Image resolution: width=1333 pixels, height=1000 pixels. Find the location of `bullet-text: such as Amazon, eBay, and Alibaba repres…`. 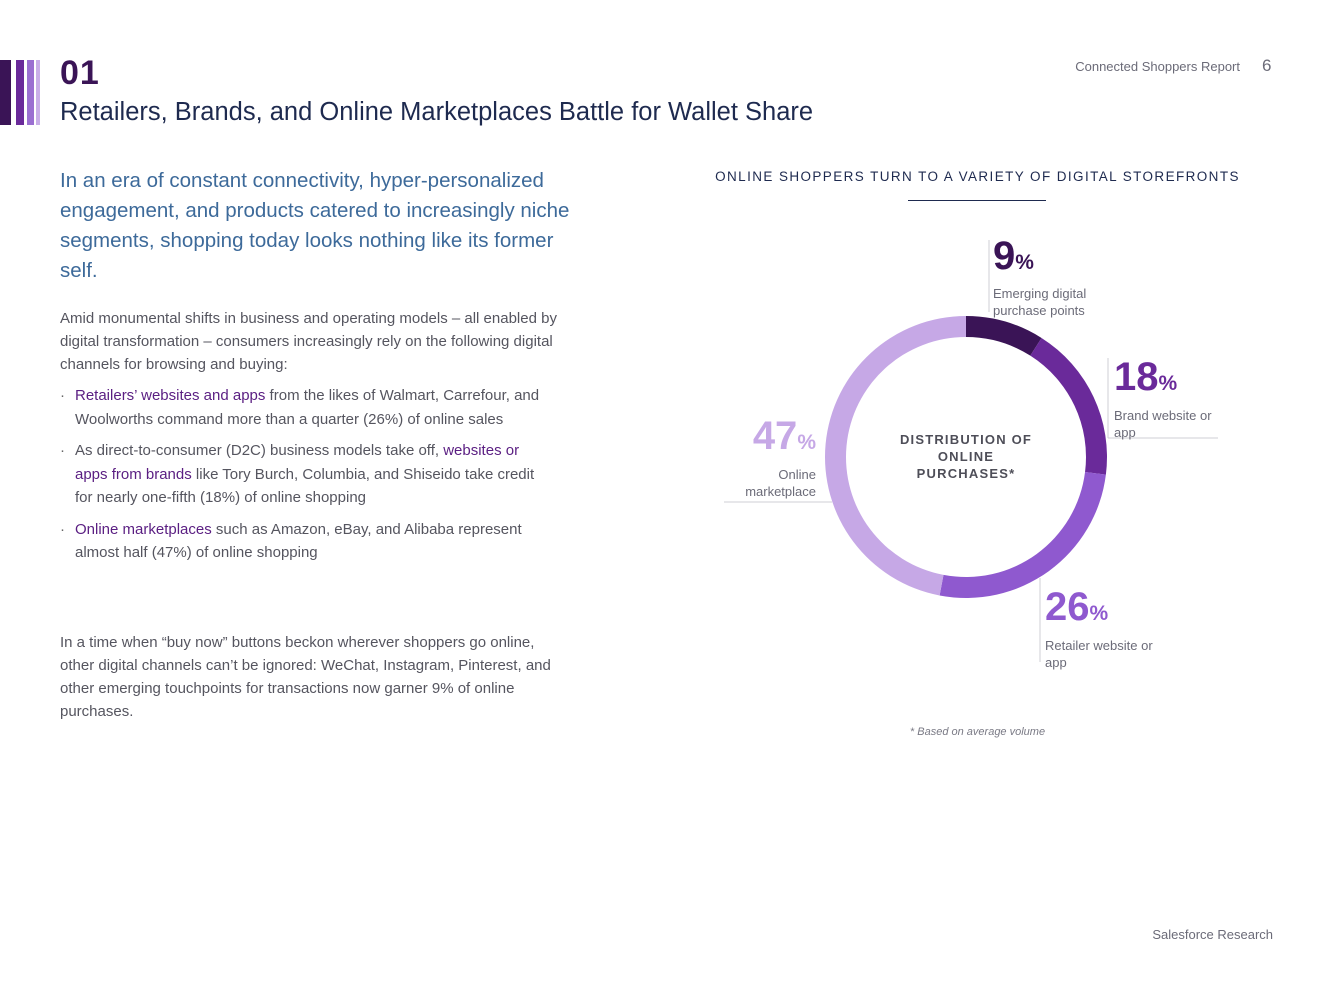

bullet-text: such as Amazon, eBay, and Alibaba repres… is located at coordinates (298, 541).